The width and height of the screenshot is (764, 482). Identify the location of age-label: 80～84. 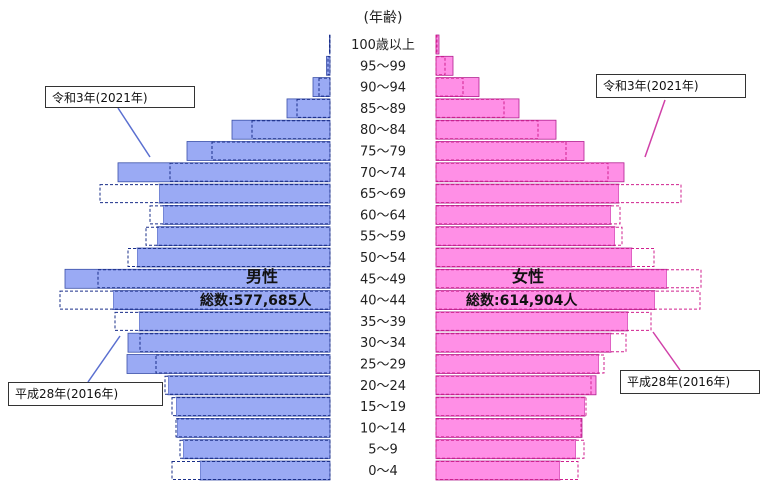
(383, 130).